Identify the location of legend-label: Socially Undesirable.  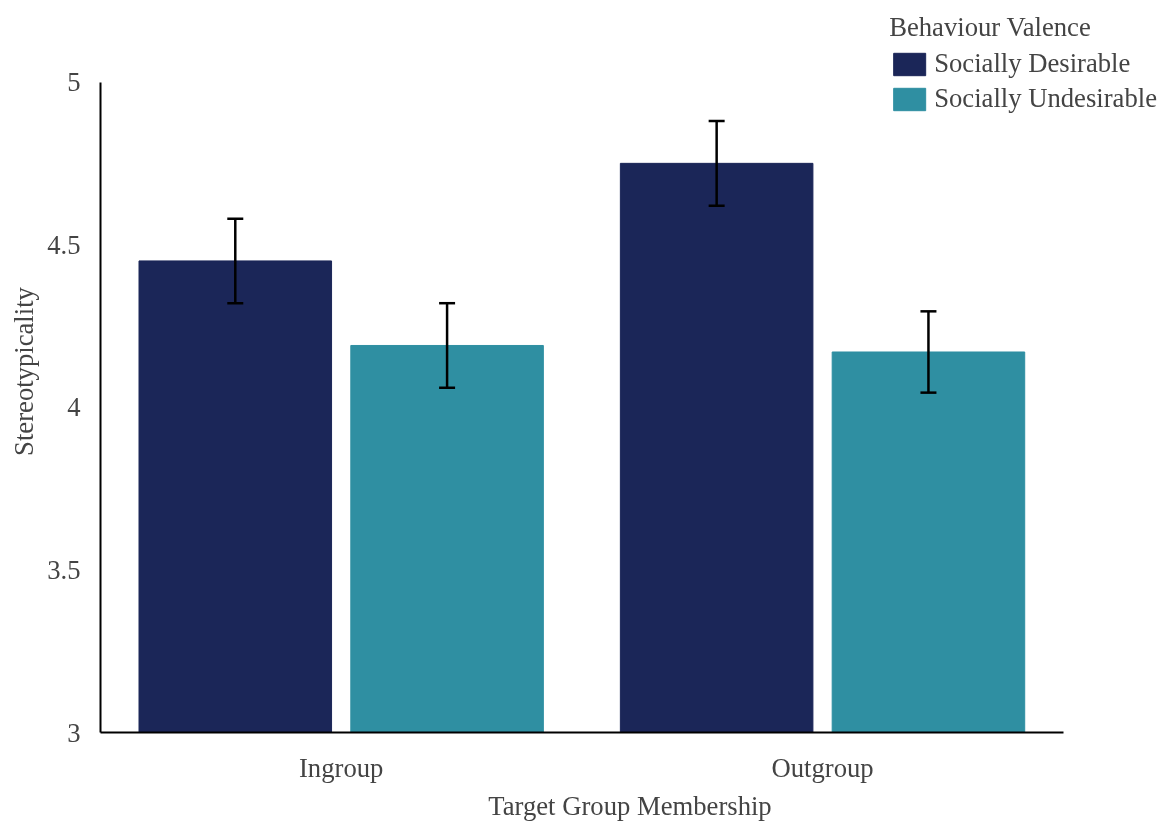
(1045, 98).